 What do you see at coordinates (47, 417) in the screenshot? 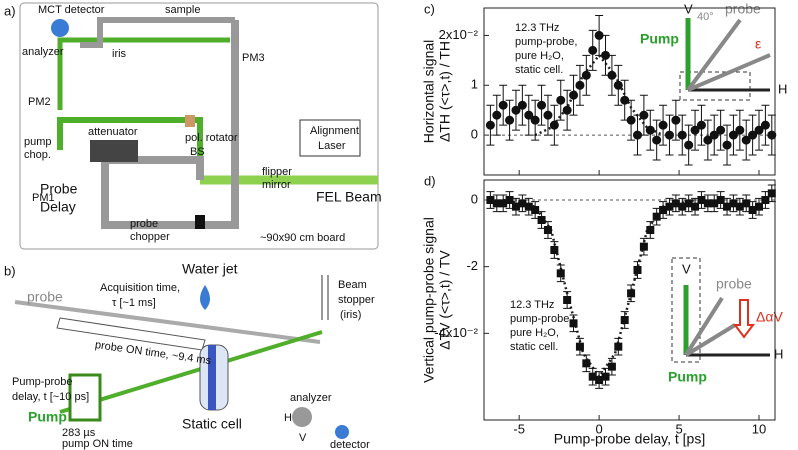
I see `text: Pump` at bounding box center [47, 417].